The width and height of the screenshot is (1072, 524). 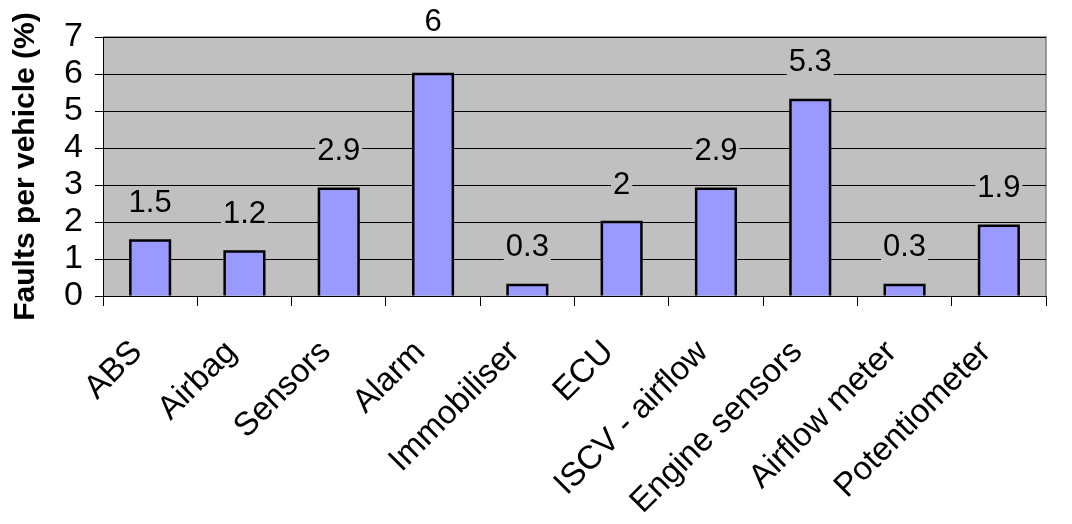 What do you see at coordinates (73, 256) in the screenshot?
I see `y-tick-label: 1` at bounding box center [73, 256].